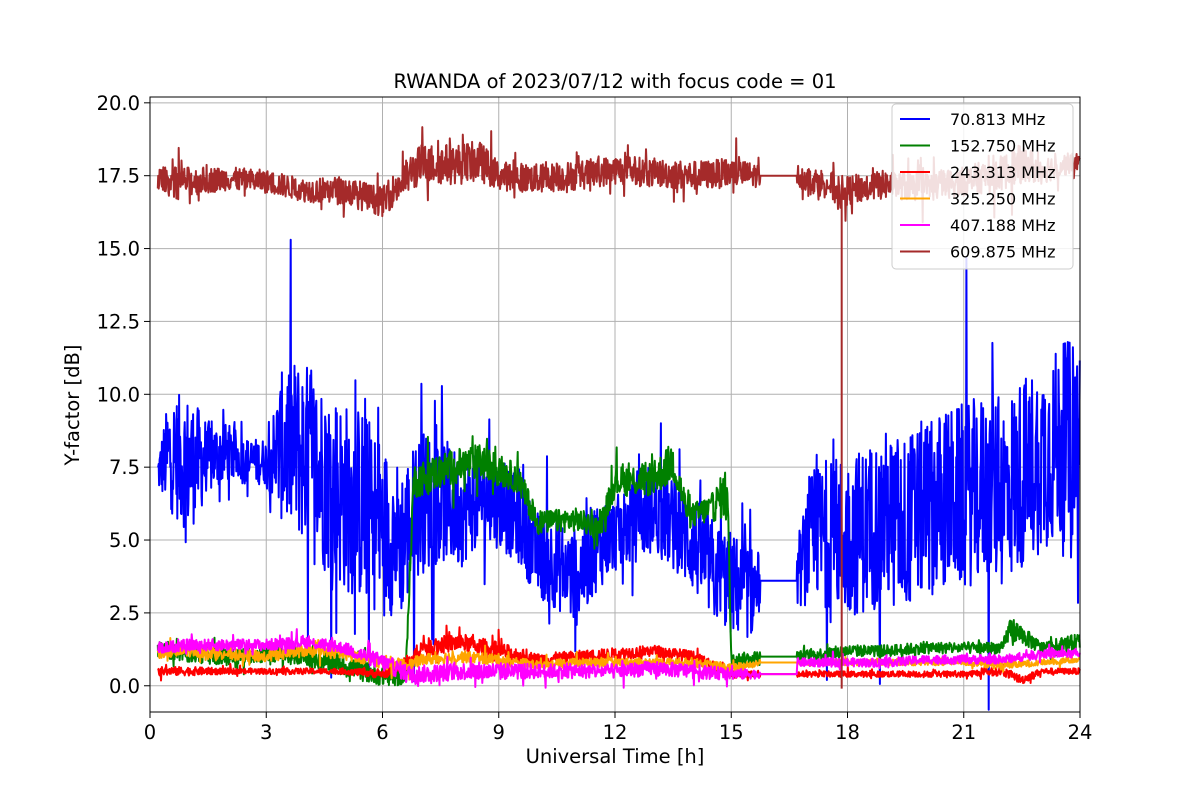  Describe the element at coordinates (382, 732) in the screenshot. I see `x-tick-label: 6` at that location.